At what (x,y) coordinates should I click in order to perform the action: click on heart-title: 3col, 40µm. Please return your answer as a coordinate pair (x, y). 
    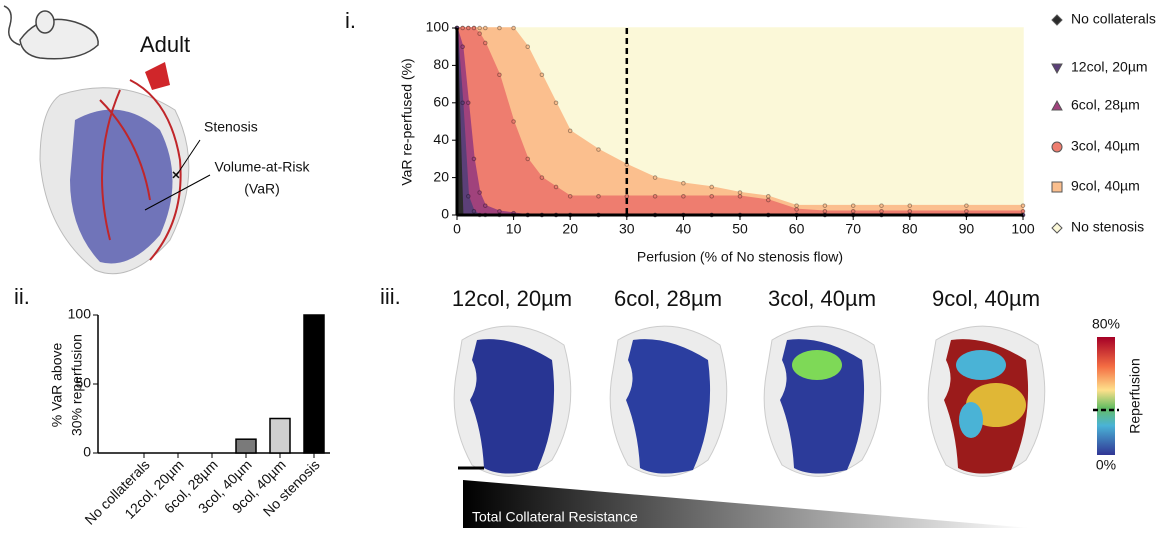
    Looking at the image, I should click on (822, 298).